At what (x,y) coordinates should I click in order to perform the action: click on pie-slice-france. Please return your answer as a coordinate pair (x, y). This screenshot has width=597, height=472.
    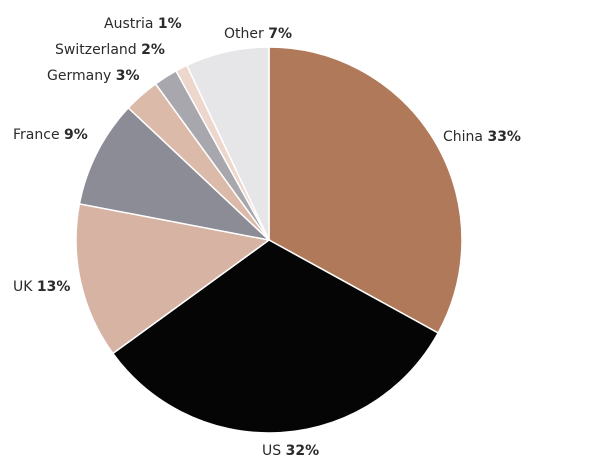
    Looking at the image, I should click on (175, 174).